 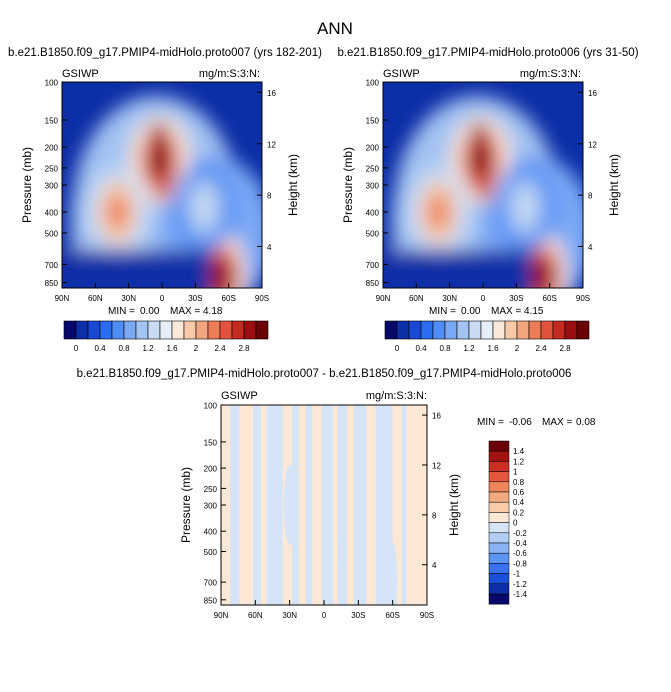 What do you see at coordinates (215, 503) in the screenshot?
I see `y-axis-ticks: 100 150 200 250 300 400 500 700 850` at bounding box center [215, 503].